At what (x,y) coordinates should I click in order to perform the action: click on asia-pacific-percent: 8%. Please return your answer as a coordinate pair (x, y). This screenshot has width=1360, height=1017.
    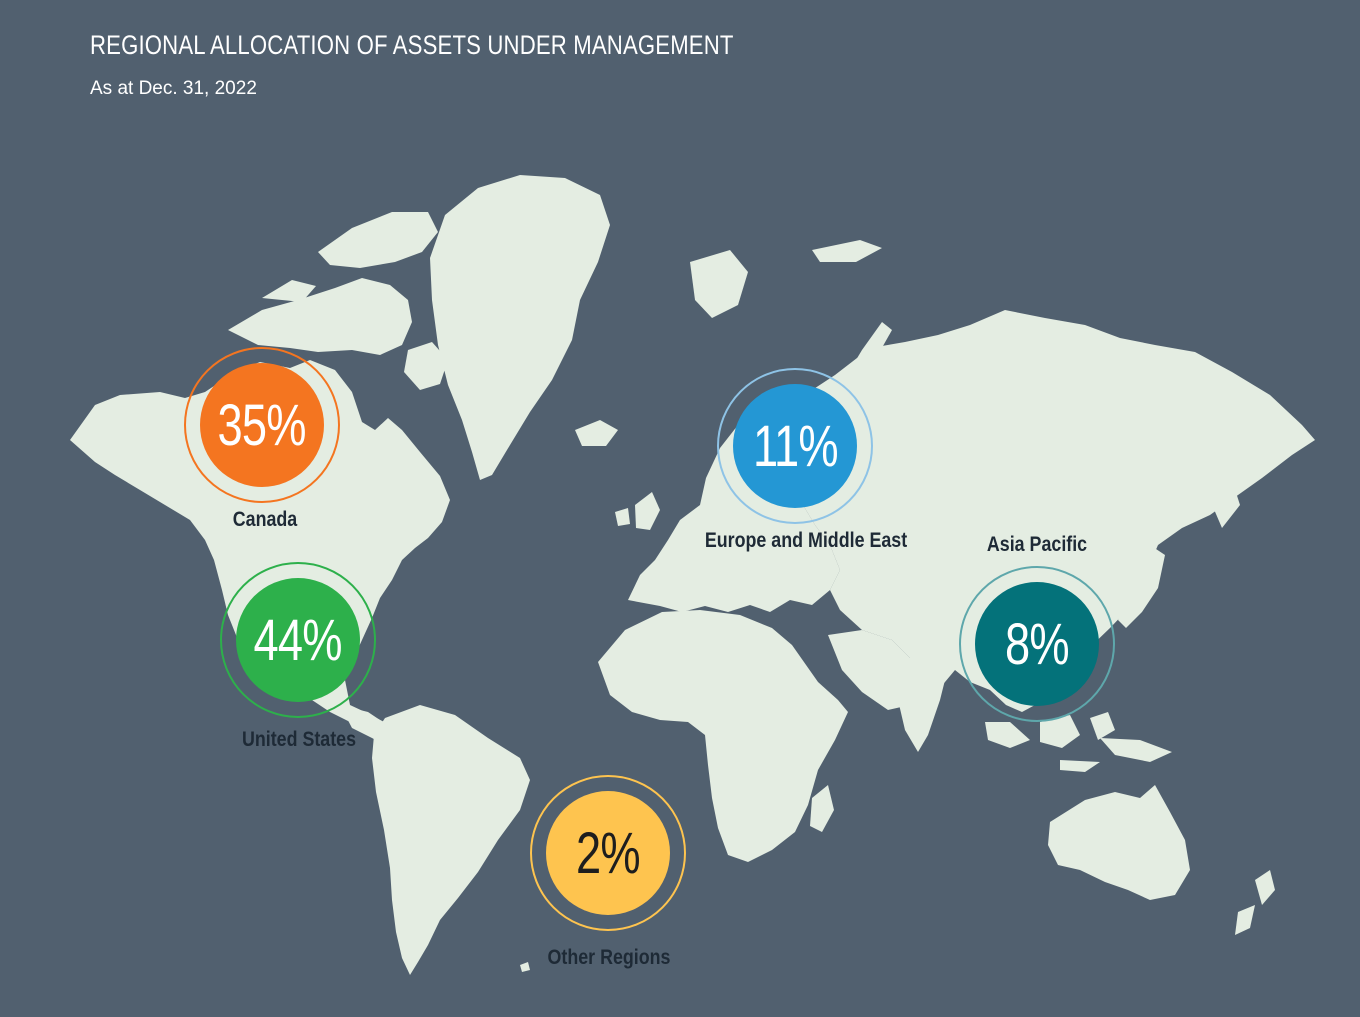
    Looking at the image, I should click on (1037, 644).